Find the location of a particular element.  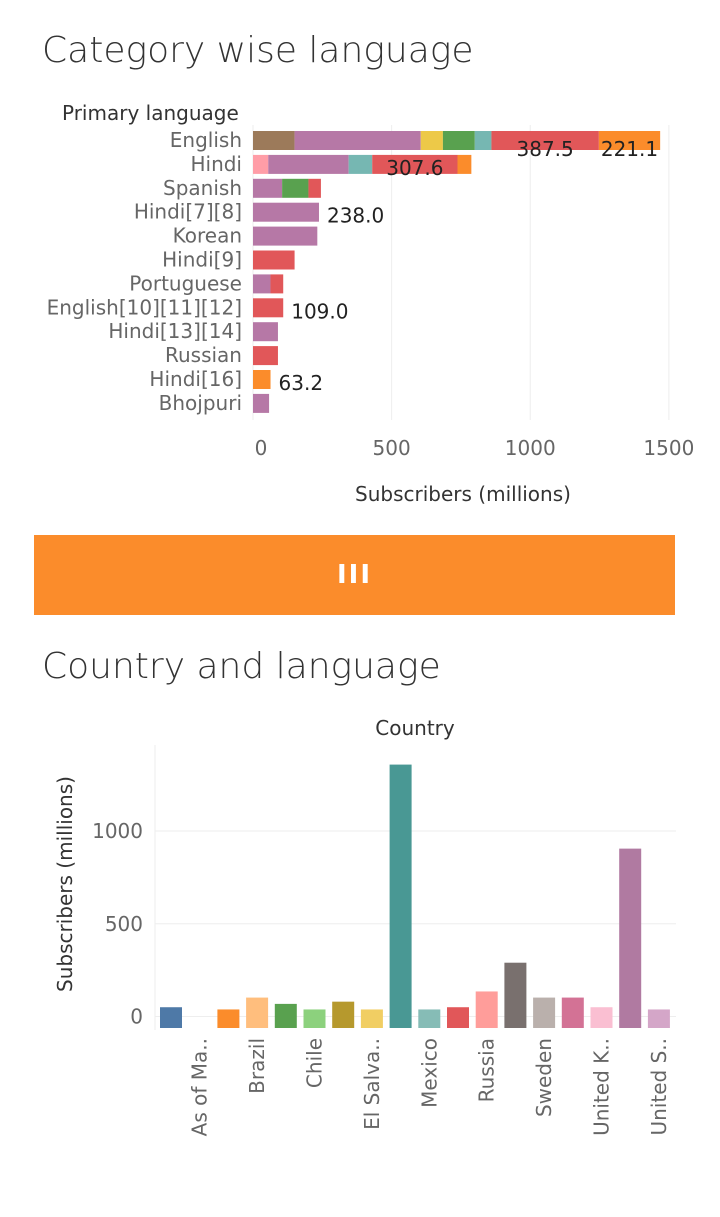

y-category-label: Spanish is located at coordinates (202, 188).